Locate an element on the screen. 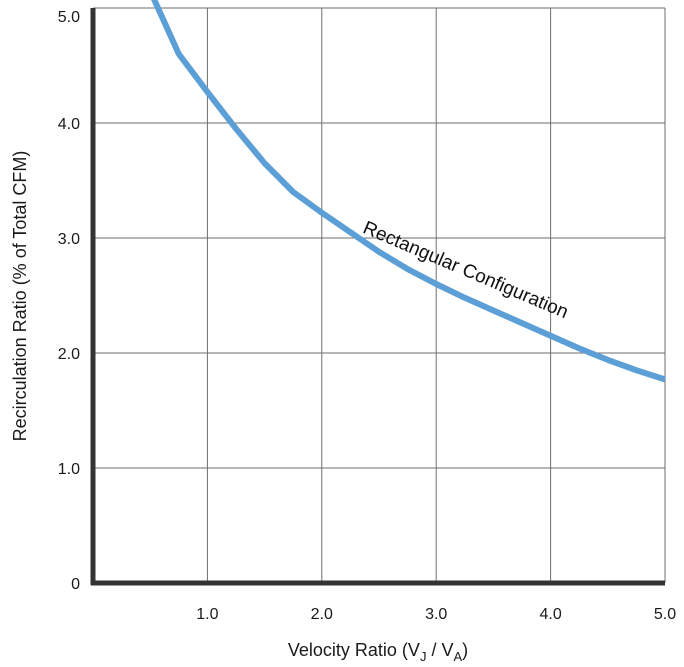  annotation-label-0: Rectangular Configuration is located at coordinates (465, 271).